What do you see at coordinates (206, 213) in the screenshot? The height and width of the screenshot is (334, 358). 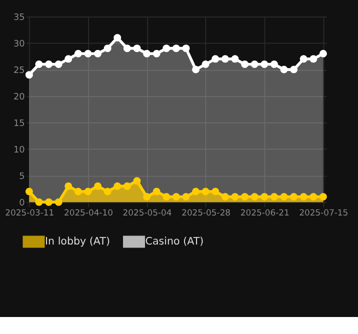 I see `x-tick-label: 2025-05-28` at bounding box center [206, 213].